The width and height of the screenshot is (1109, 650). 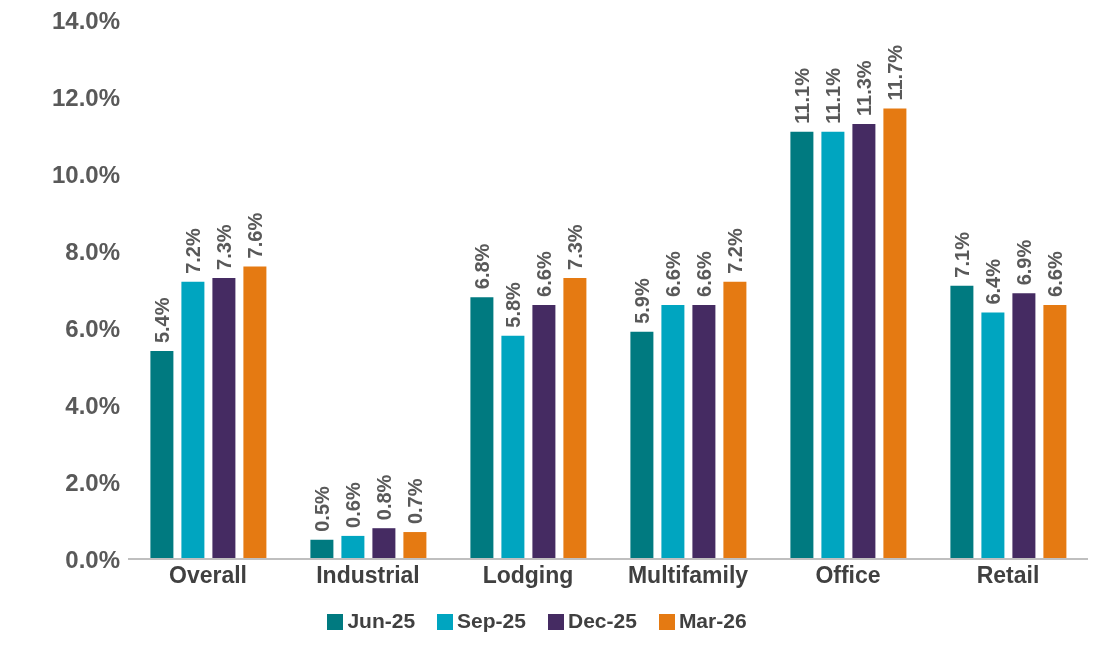 I want to click on x-tick-label: Lodging, so click(x=528, y=575).